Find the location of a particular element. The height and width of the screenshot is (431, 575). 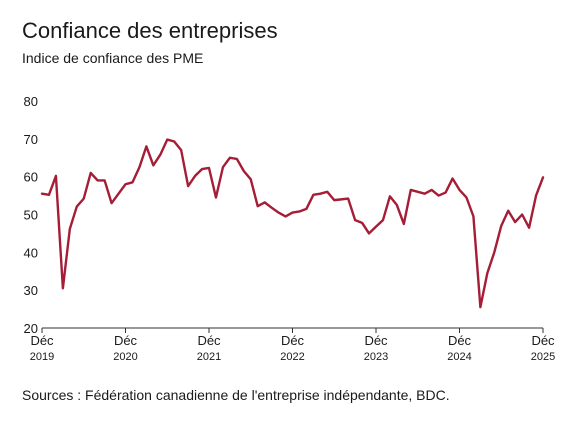

y-tick-label: 50 is located at coordinates (31, 215).